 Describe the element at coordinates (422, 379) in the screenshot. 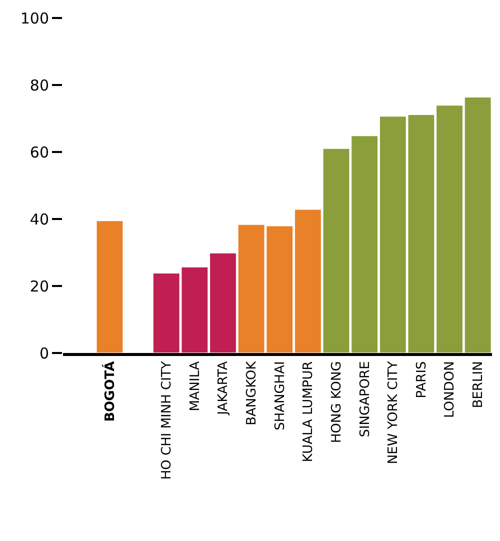

I see `x-tick-label: PARIS` at that location.